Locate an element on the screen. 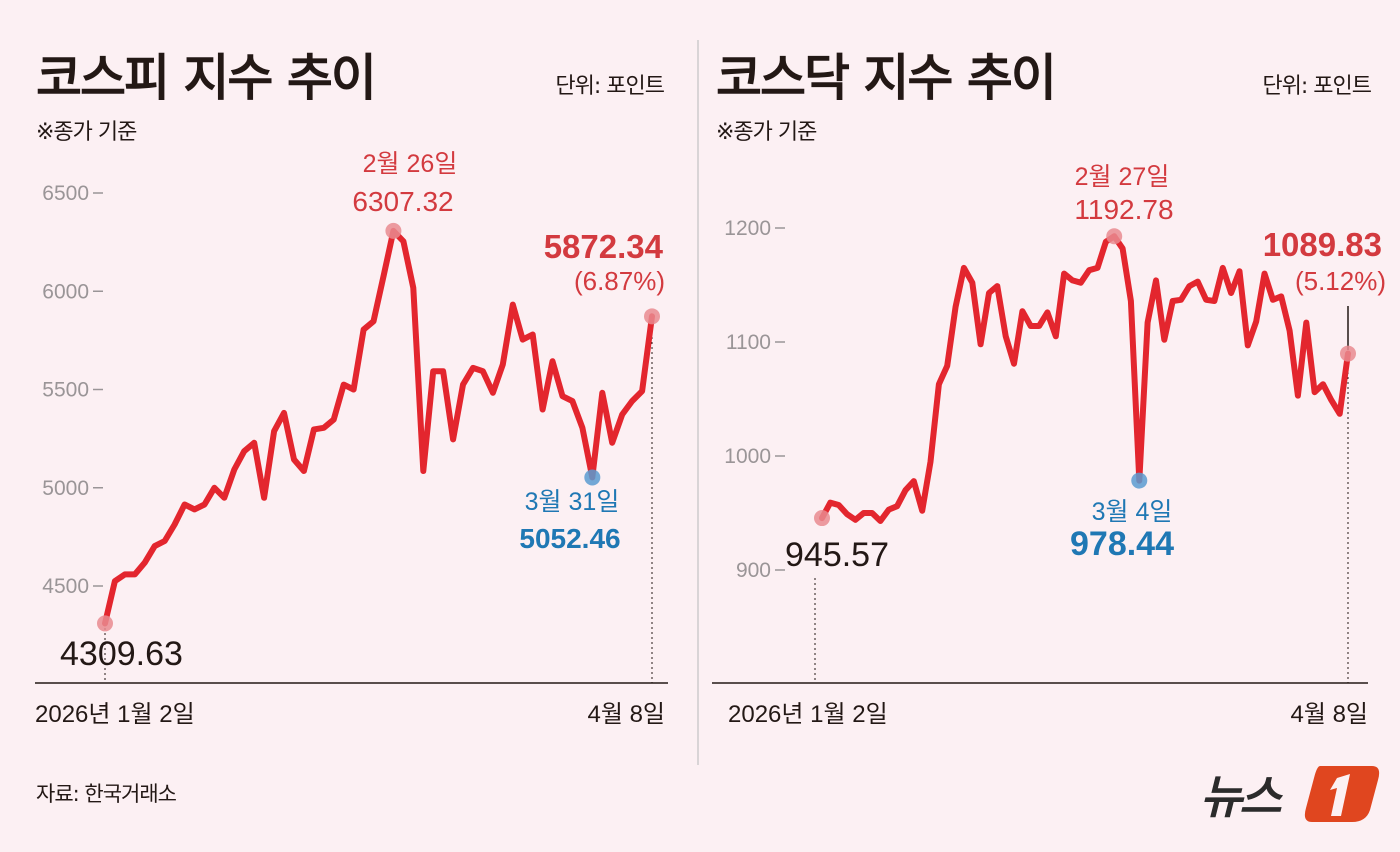  kosdaq-low-value: 978.44 is located at coordinates (1122, 544).